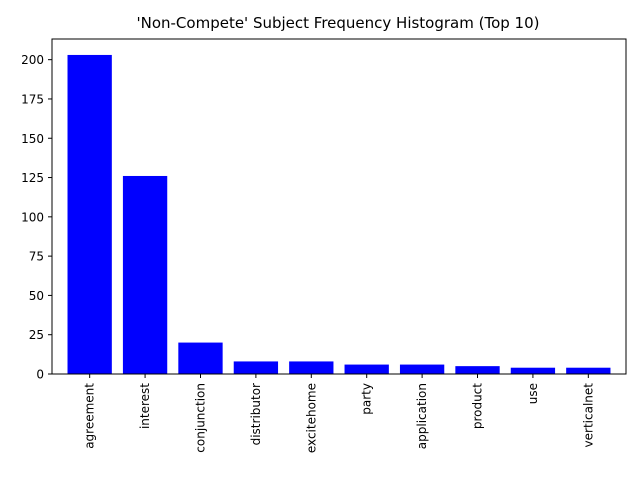  What do you see at coordinates (311, 418) in the screenshot?
I see `x-tick-label: excitehome` at bounding box center [311, 418].